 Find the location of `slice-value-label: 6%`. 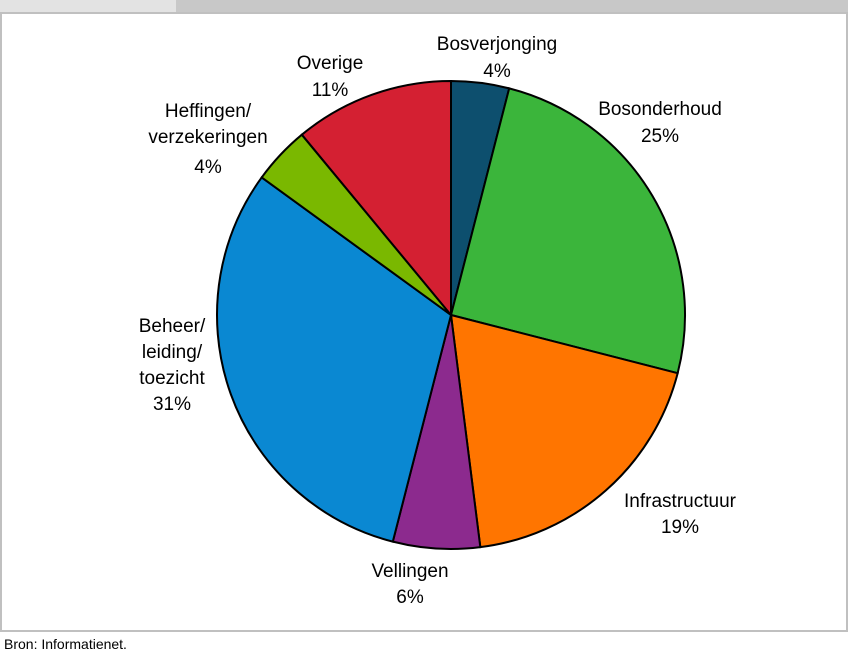

slice-value-label: 6% is located at coordinates (410, 597).